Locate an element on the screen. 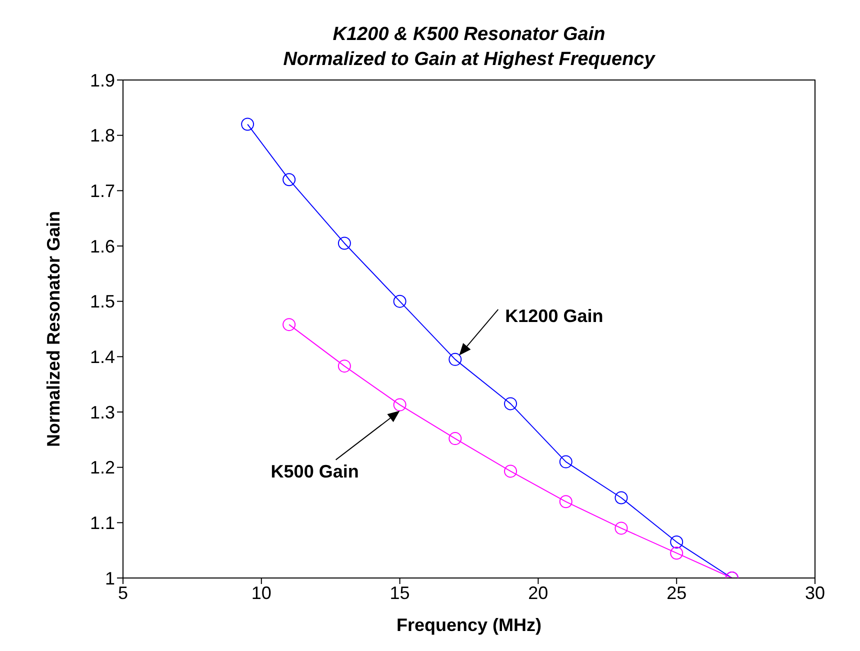 The width and height of the screenshot is (860, 651). chart-title: K1200 & K500 Resonator Gain is located at coordinates (469, 35).